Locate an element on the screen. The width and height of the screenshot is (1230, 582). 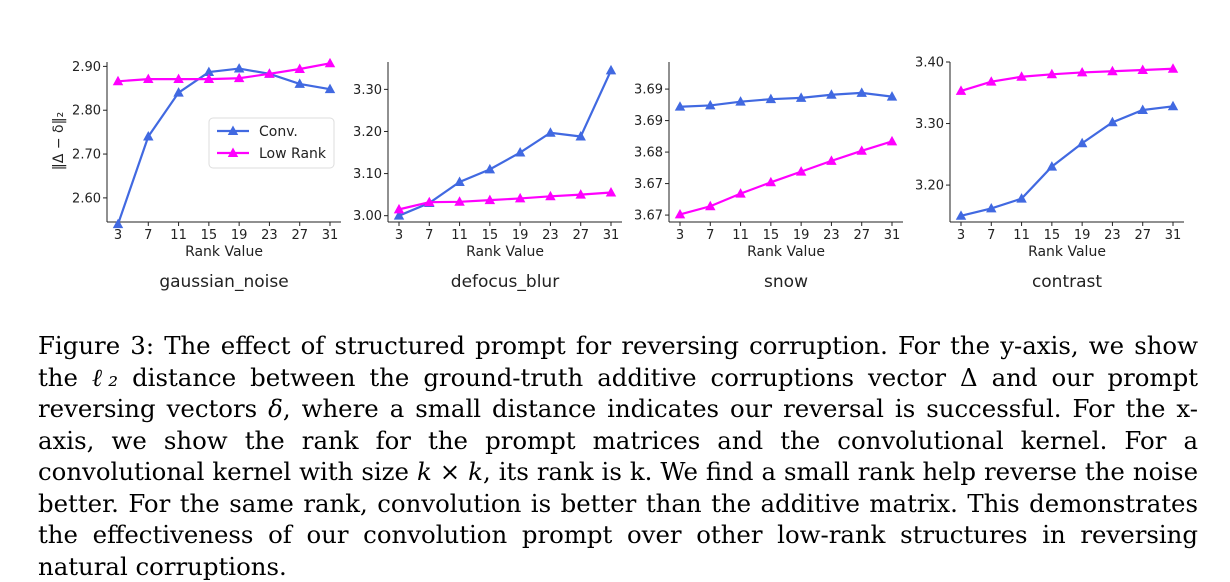
caption-delta-big: Δ is located at coordinates (969, 377).